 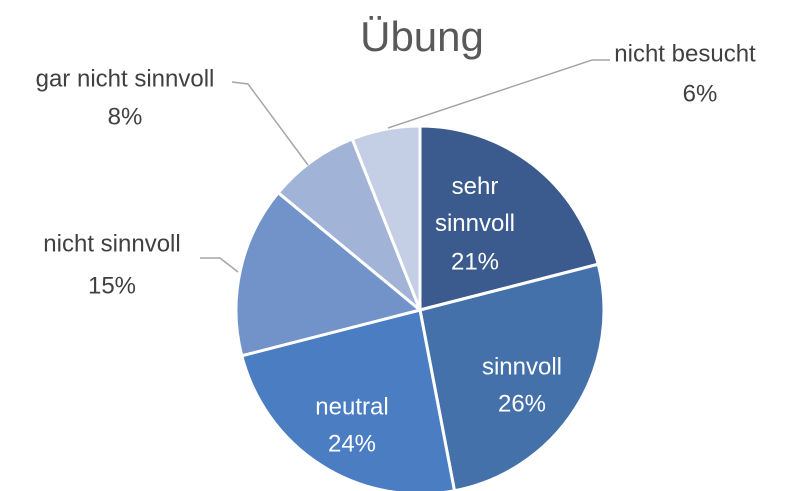 What do you see at coordinates (112, 285) in the screenshot?
I see `value-label: 15%` at bounding box center [112, 285].